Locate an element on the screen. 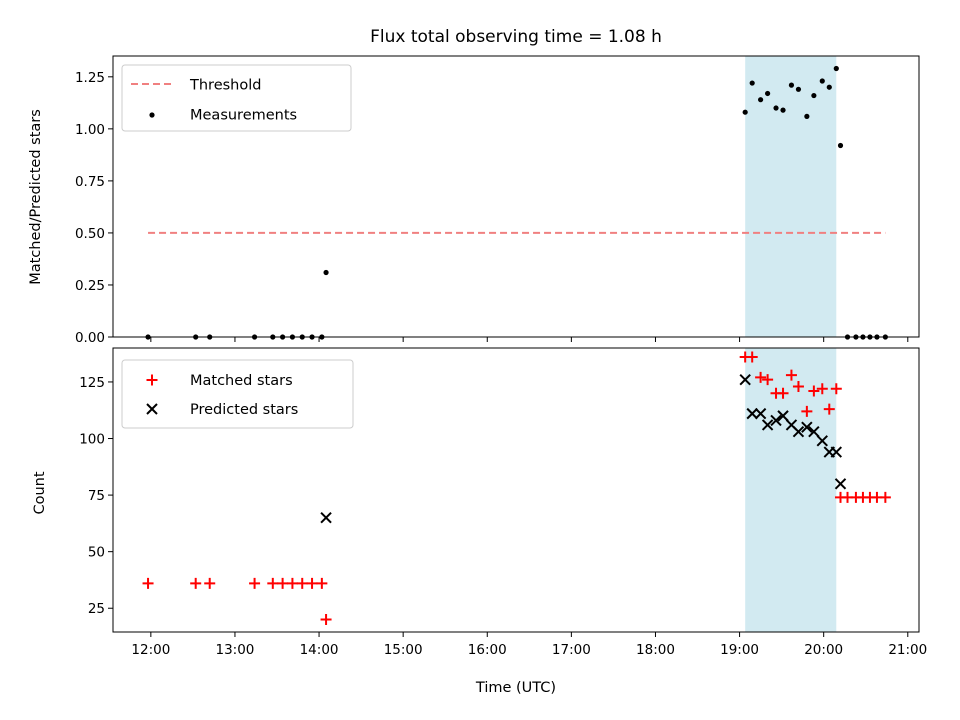 This screenshot has width=960, height=720. legend-matched-swatch is located at coordinates (152, 380).